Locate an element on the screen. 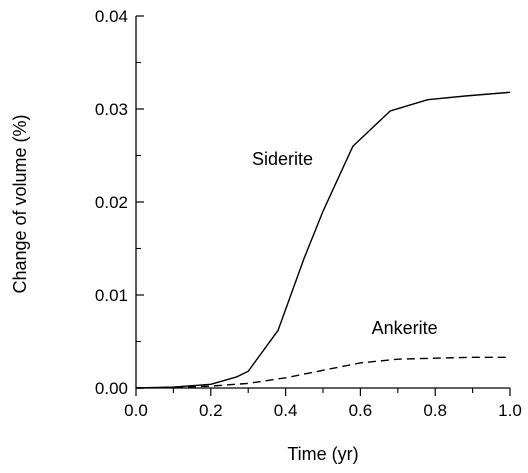 Image resolution: width=528 pixels, height=473 pixels. y-axis-ticks: 0.00 0.01 0.02 0.03 0.04 is located at coordinates (119, 202).